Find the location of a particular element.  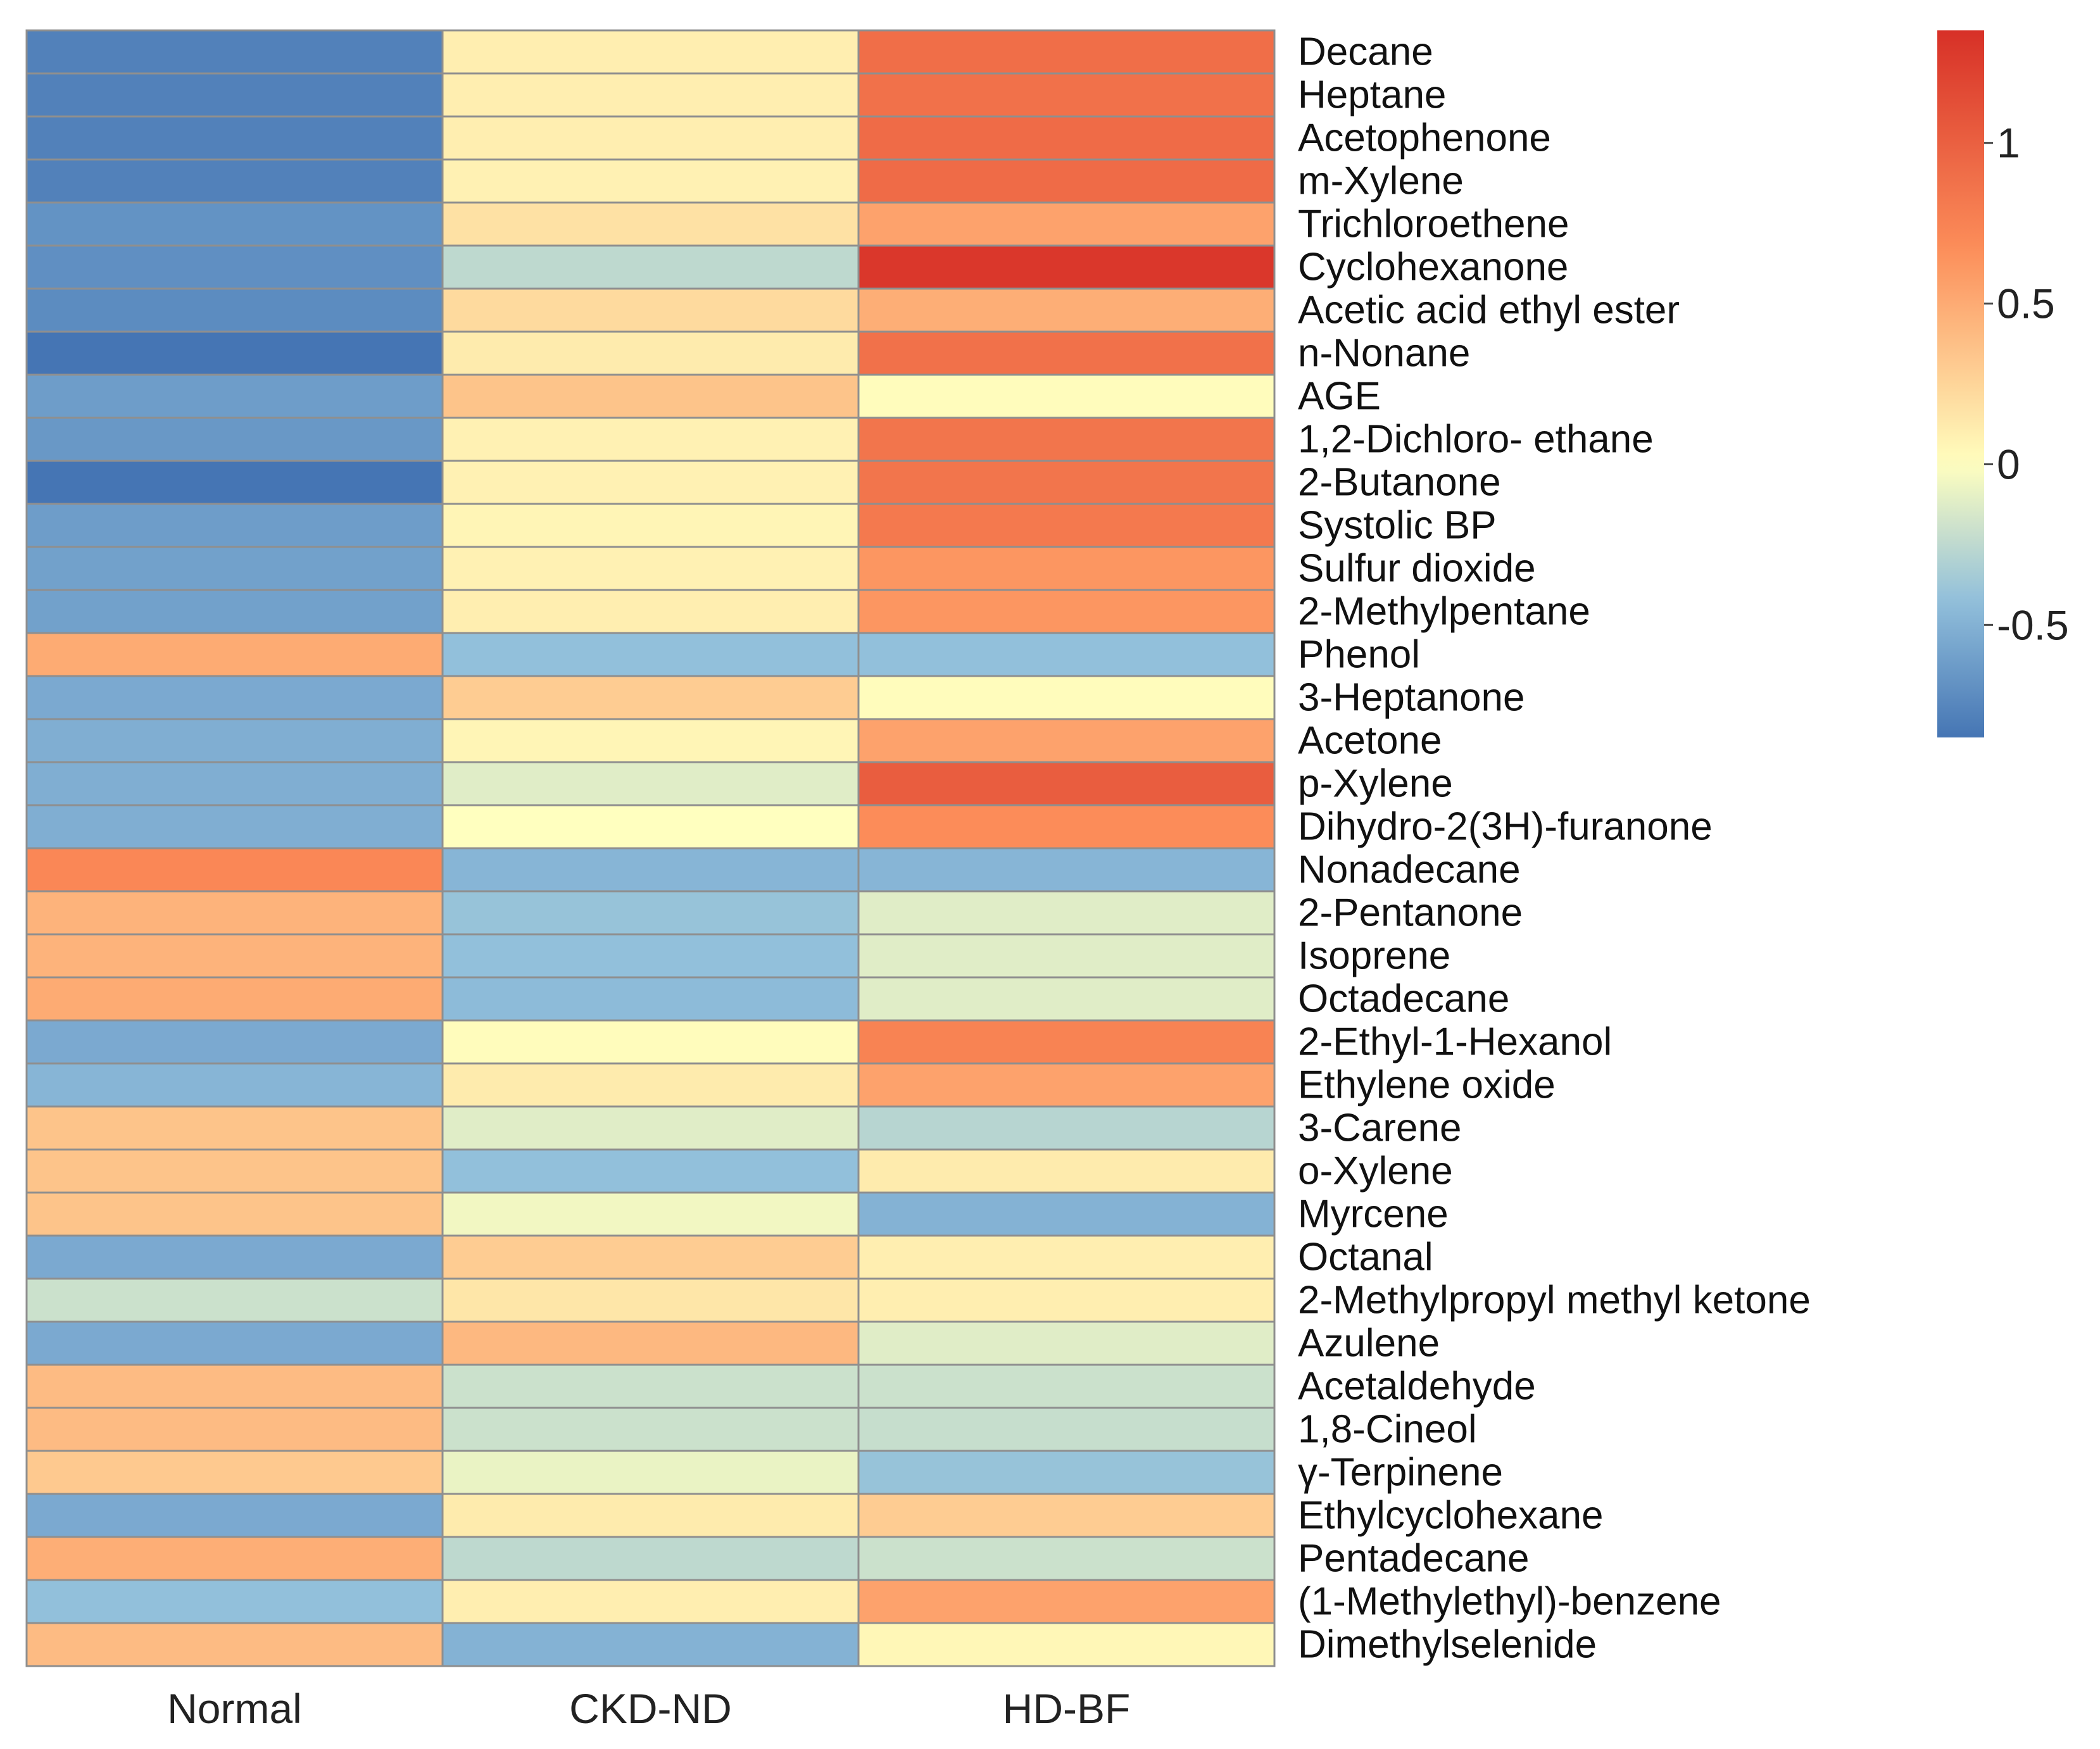

row-label: Pentadecane is located at coordinates (1414, 1559).